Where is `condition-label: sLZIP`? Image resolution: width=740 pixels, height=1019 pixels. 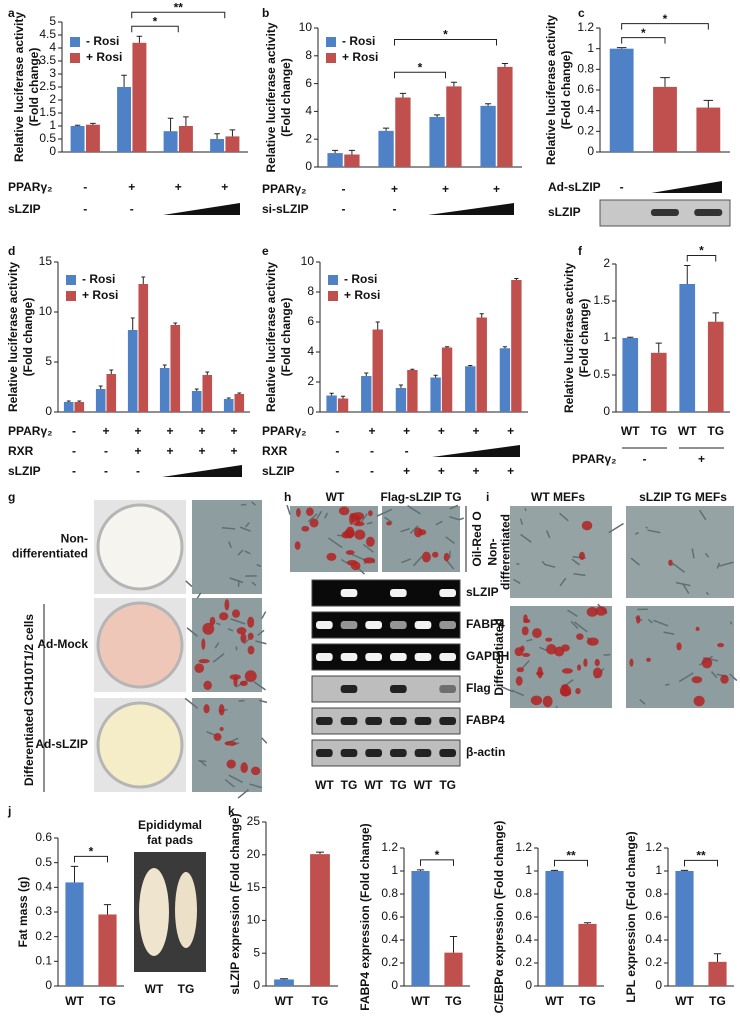
condition-label: sLZIP is located at coordinates (278, 471).